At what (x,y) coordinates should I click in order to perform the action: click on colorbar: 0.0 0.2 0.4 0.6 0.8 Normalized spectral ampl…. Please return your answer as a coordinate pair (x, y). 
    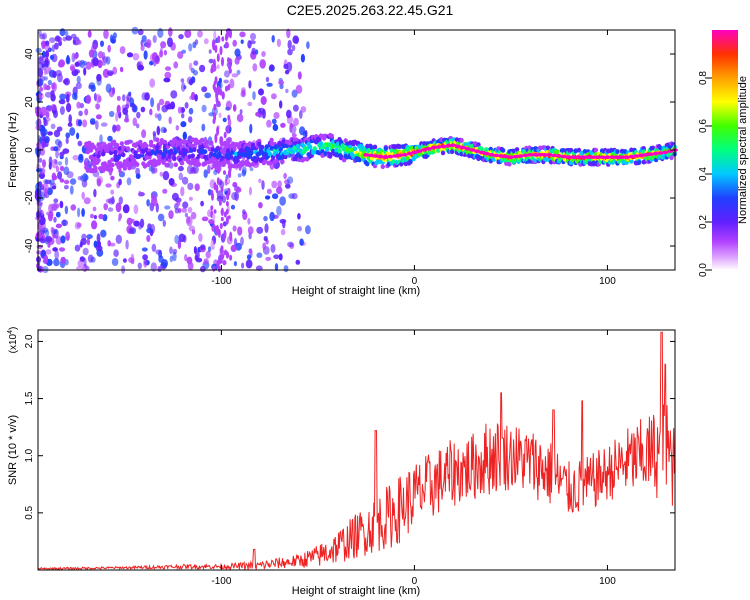
    Looking at the image, I should click on (723, 153).